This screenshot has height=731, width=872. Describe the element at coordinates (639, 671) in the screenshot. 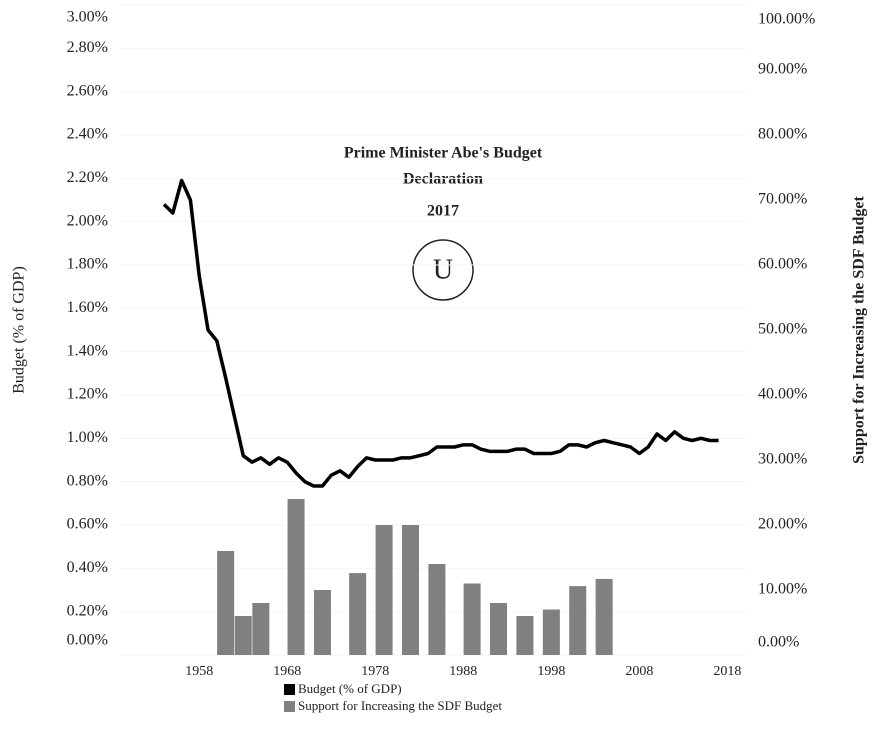

I see `x-tick-label: 2008` at that location.